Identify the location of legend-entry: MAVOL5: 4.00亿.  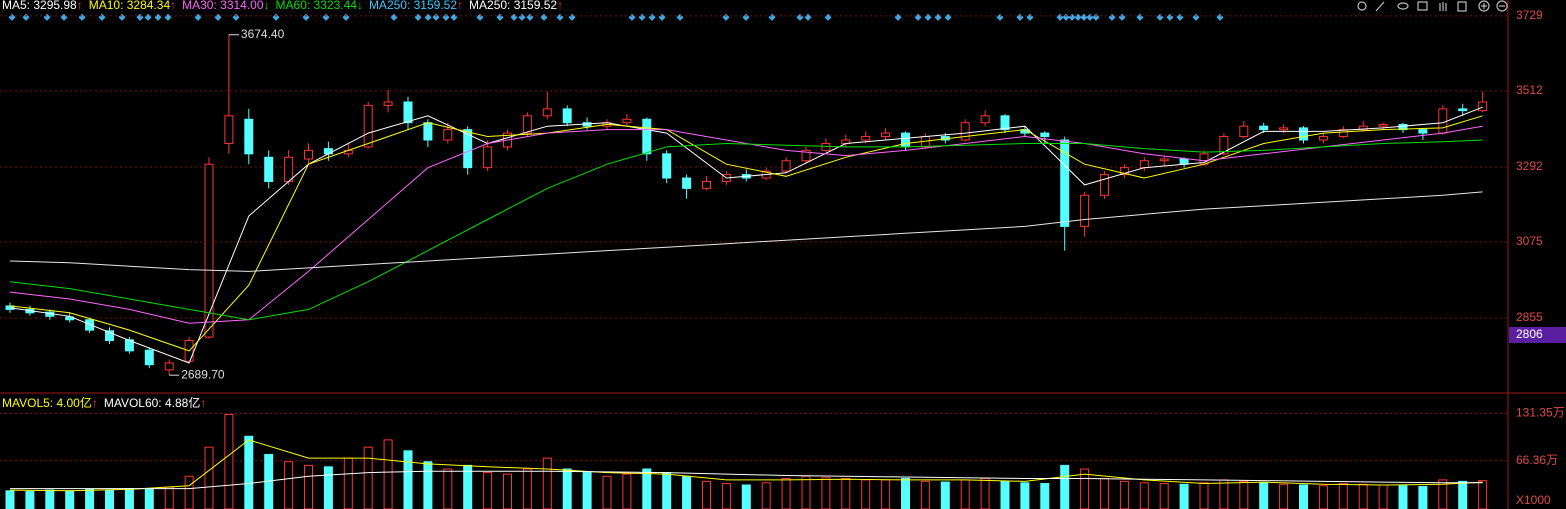
(47, 402).